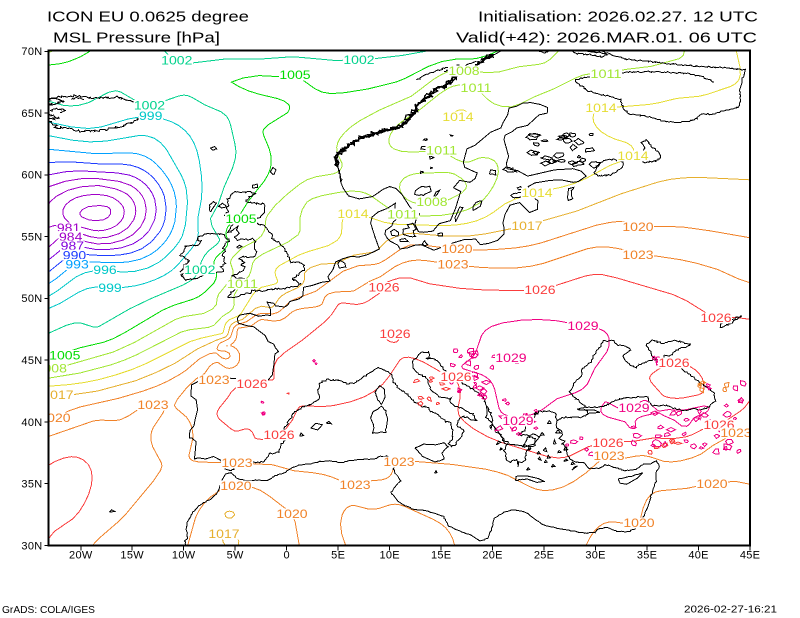 The width and height of the screenshot is (800, 618). What do you see at coordinates (235, 556) in the screenshot?
I see `svg-text: 5W` at bounding box center [235, 556].